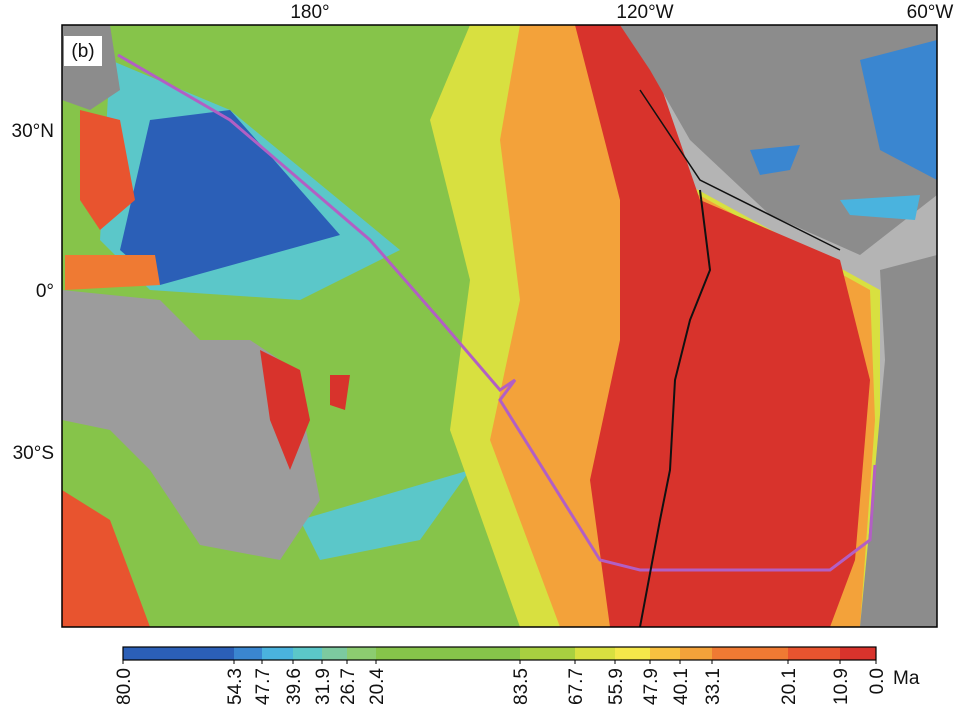  I want to click on cyan-south-region, so click(385, 515).